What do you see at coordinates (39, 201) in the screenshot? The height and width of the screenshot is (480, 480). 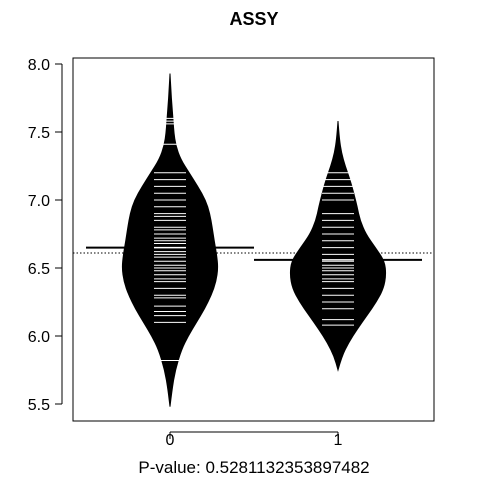 I see `y-tick-label: 7.0` at bounding box center [39, 201].